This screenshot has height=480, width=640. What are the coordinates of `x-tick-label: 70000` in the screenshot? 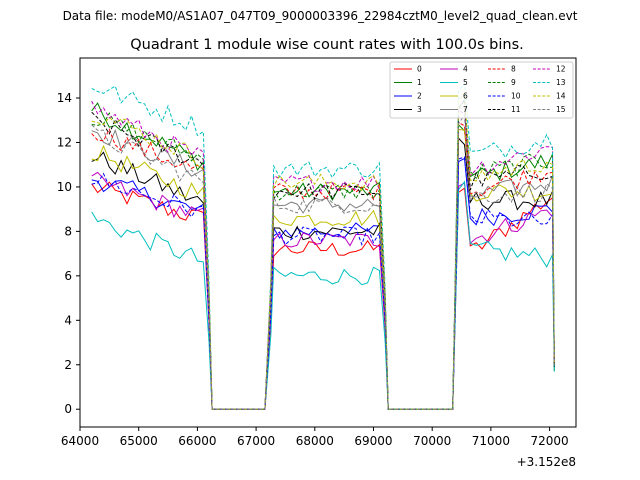 It's located at (432, 441).